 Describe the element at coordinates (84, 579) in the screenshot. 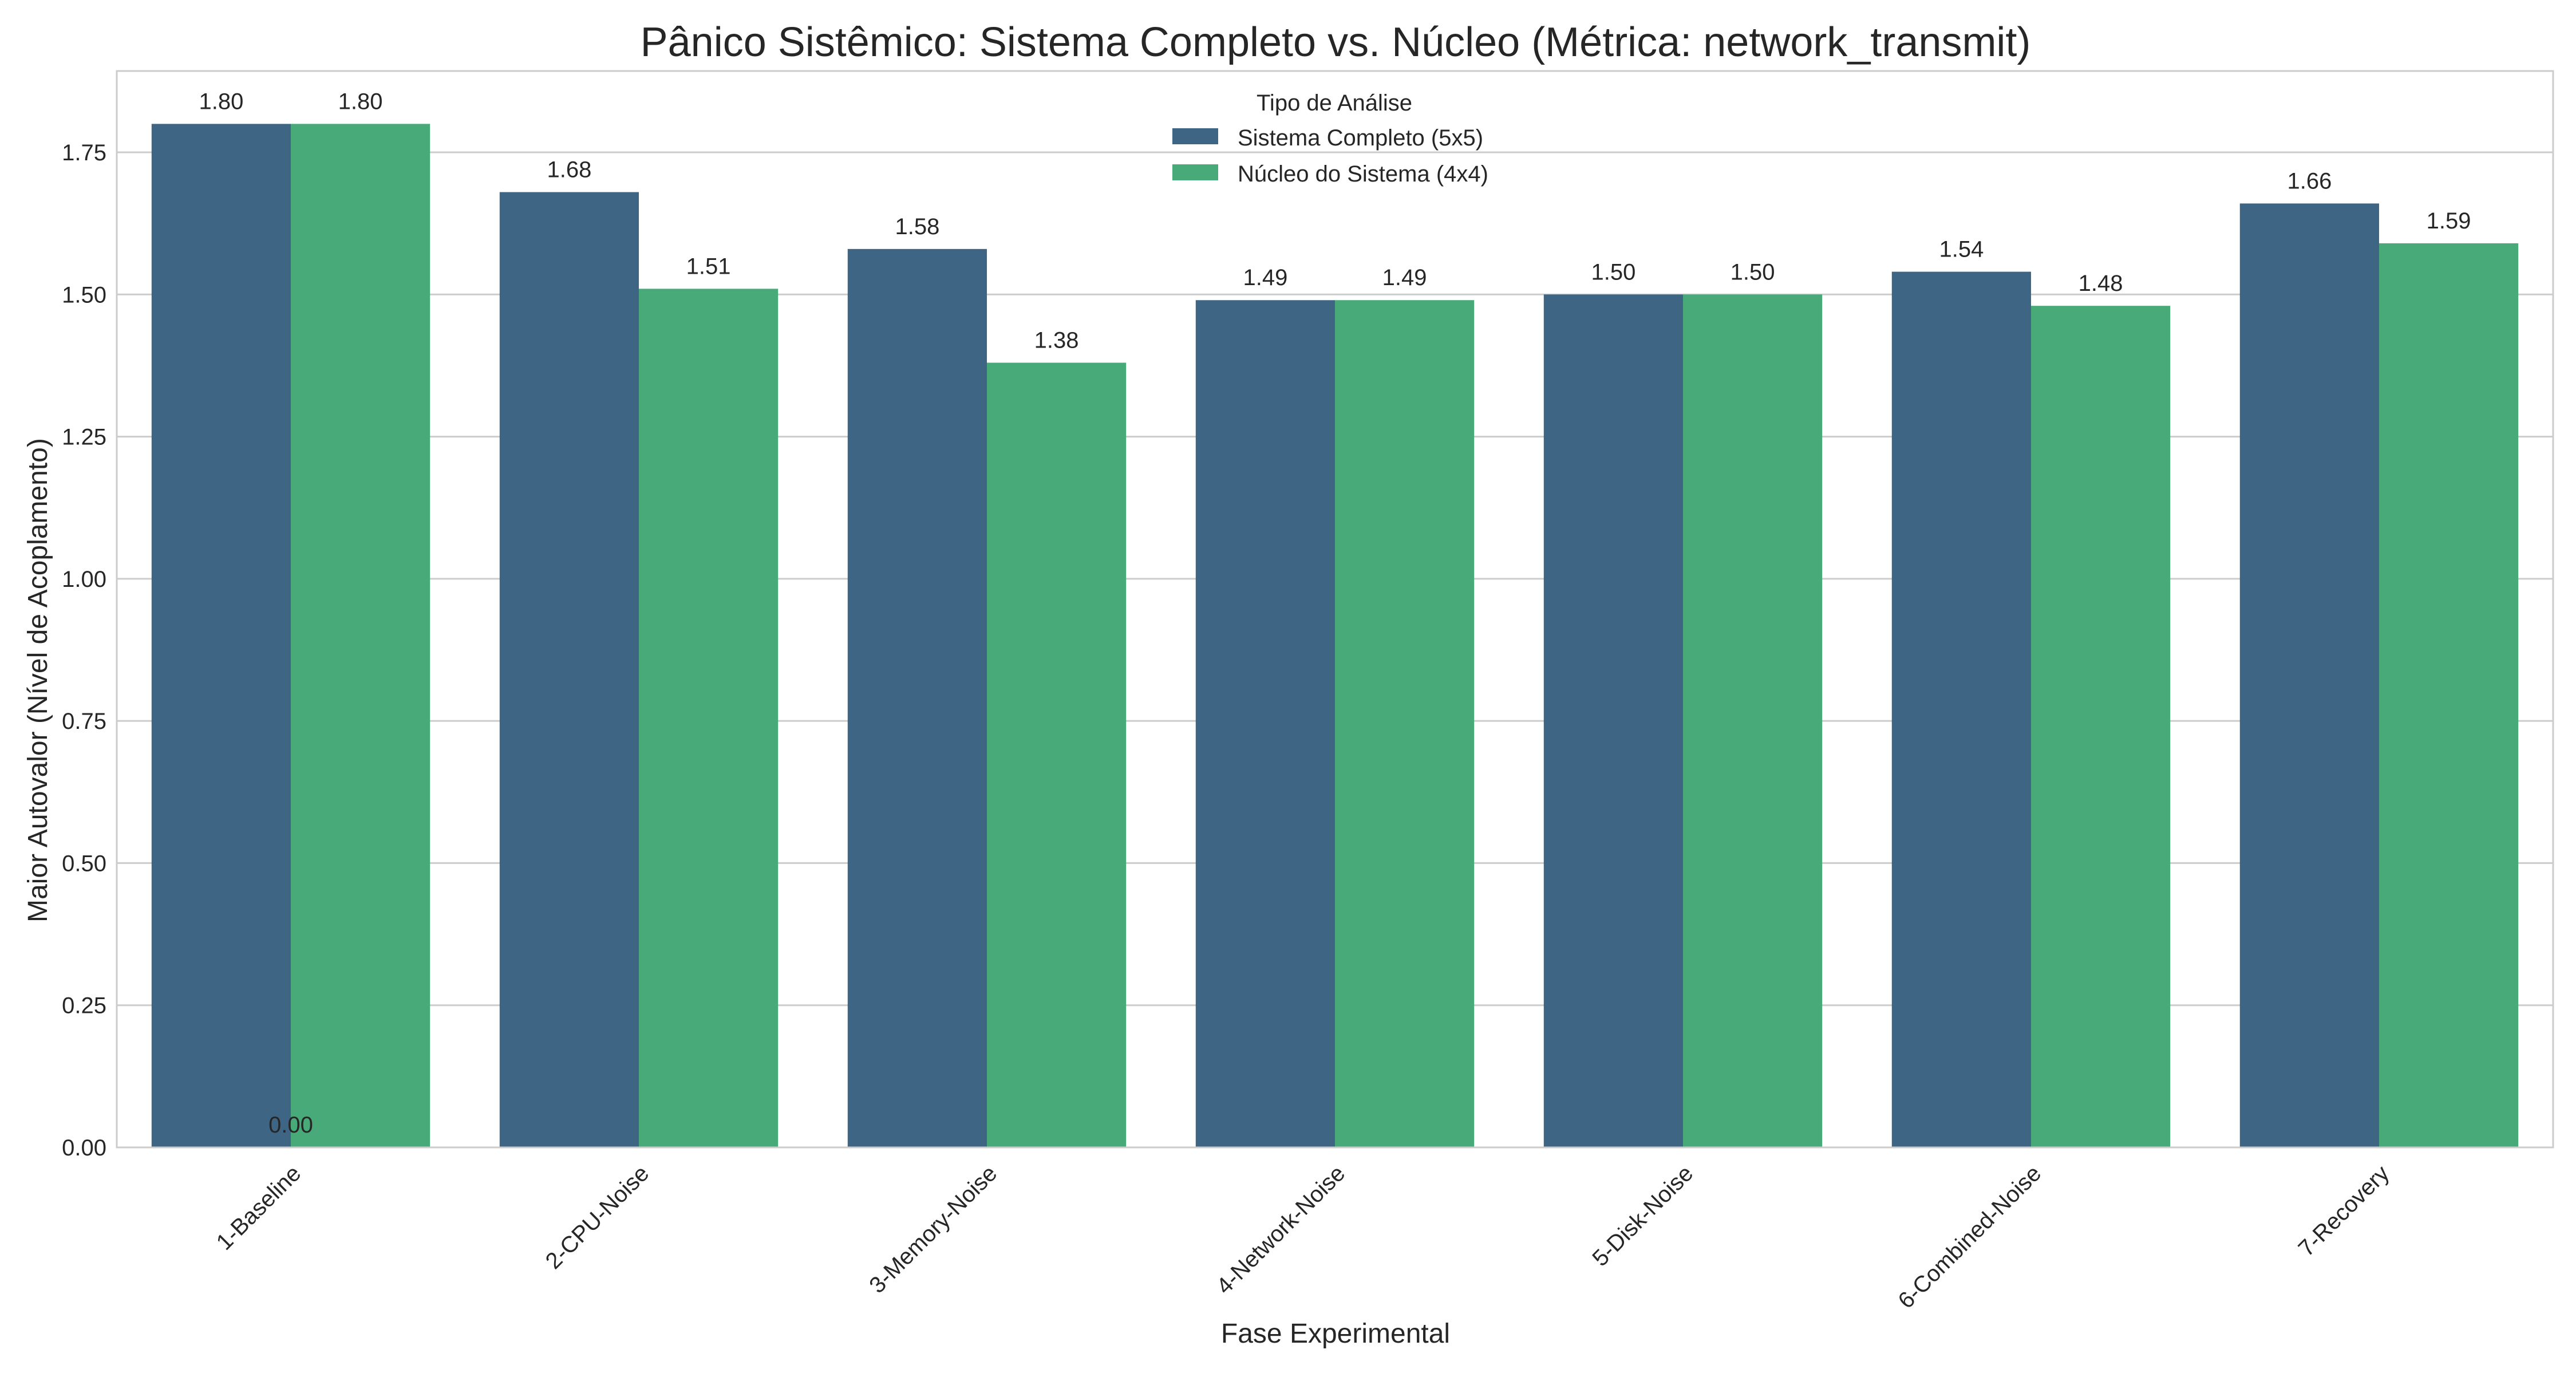

I see `y-tick-label: 1.00` at that location.